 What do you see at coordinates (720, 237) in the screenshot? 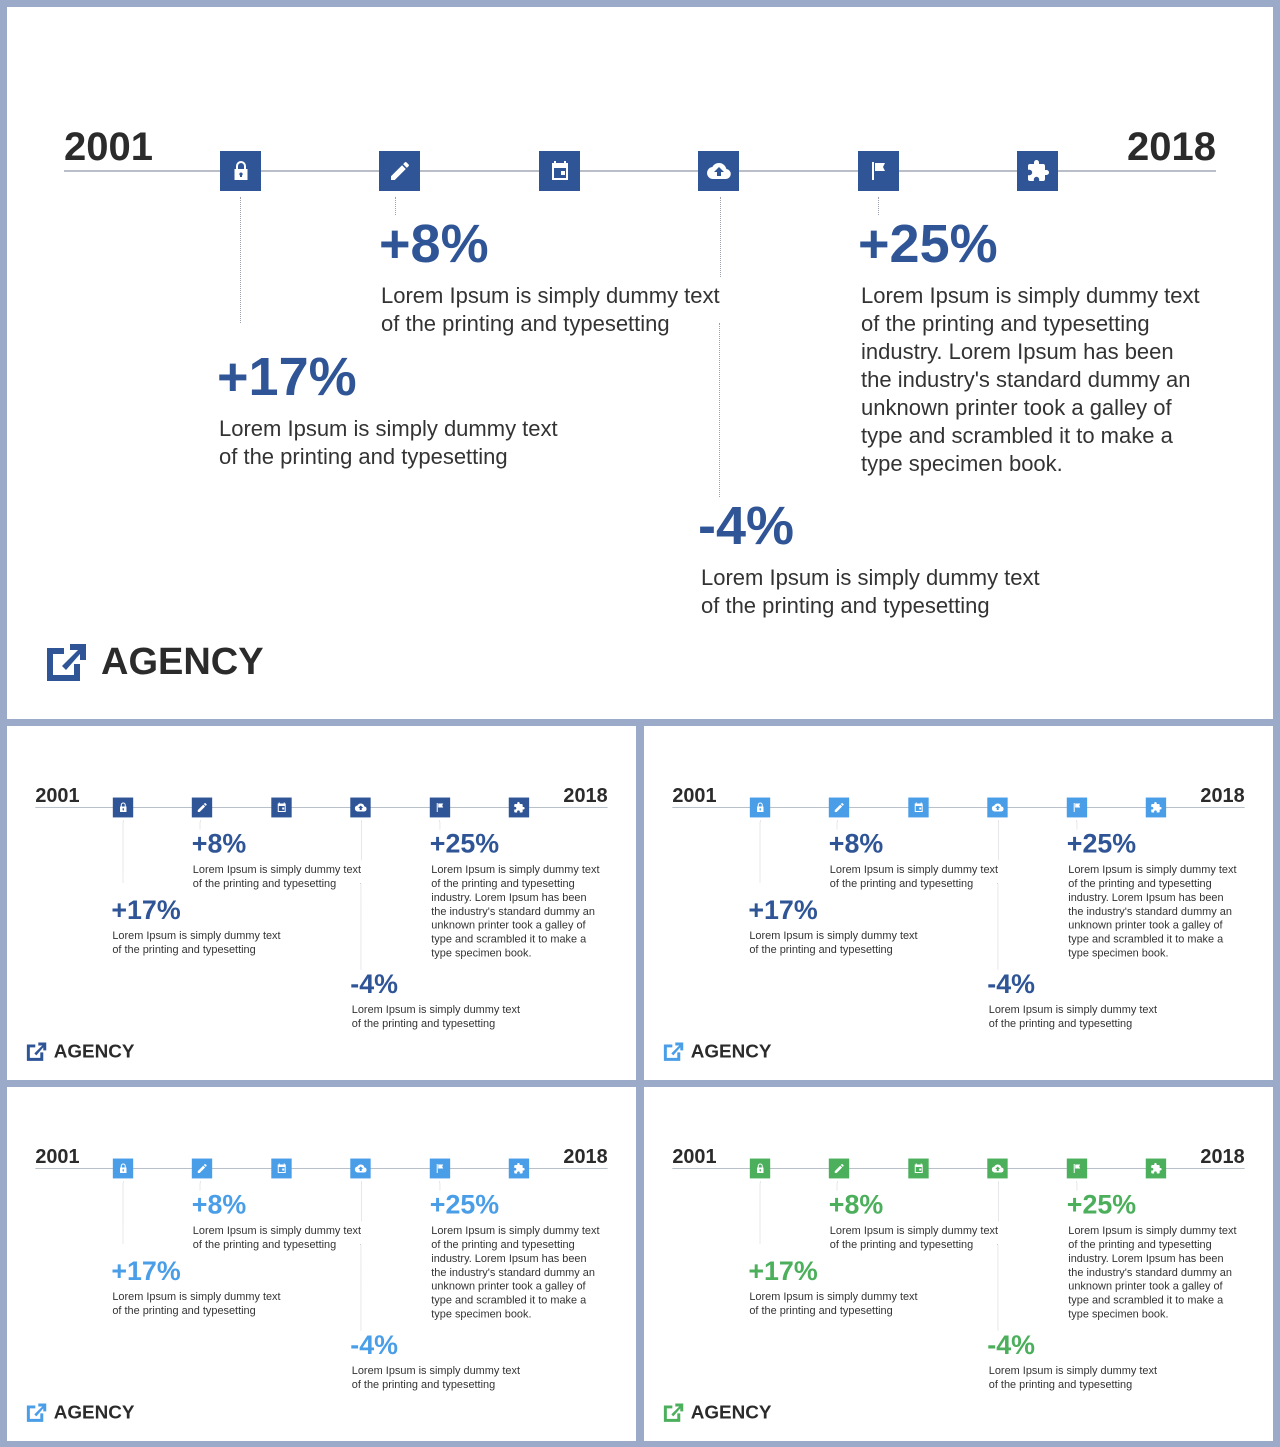
I see `connector-4-upper` at bounding box center [720, 237].